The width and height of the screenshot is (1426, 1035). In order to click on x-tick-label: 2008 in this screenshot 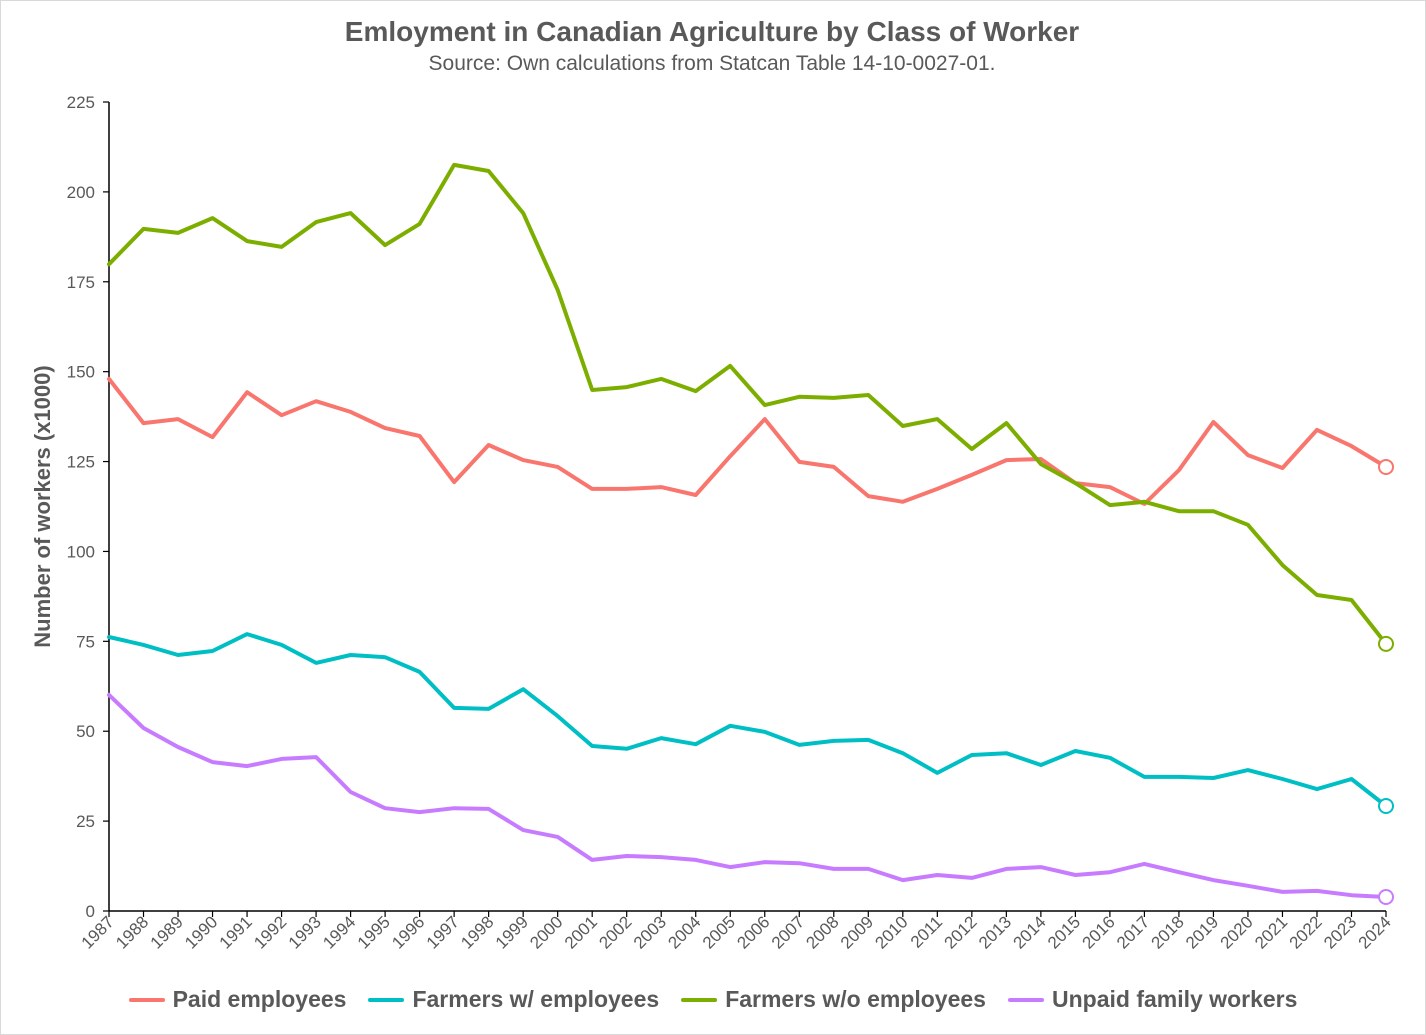, I will do `click(822, 932)`.